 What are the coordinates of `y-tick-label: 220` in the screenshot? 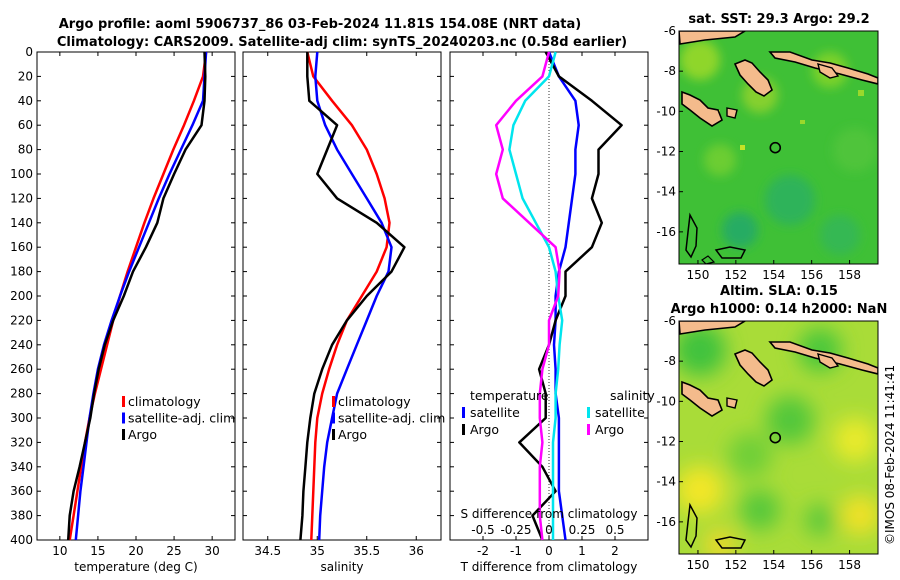 It's located at (21, 320).